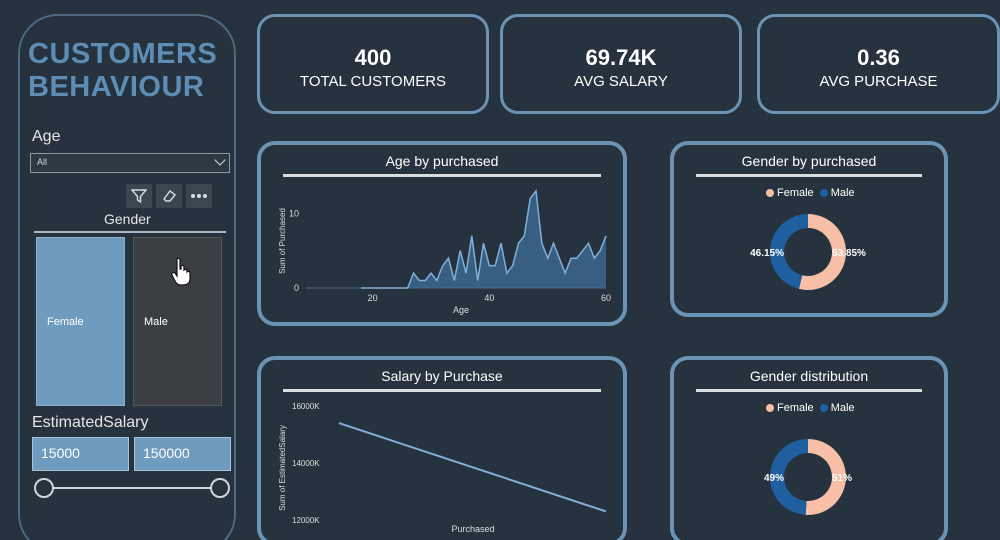  I want to click on salary-min-input: 15000, so click(80, 454).